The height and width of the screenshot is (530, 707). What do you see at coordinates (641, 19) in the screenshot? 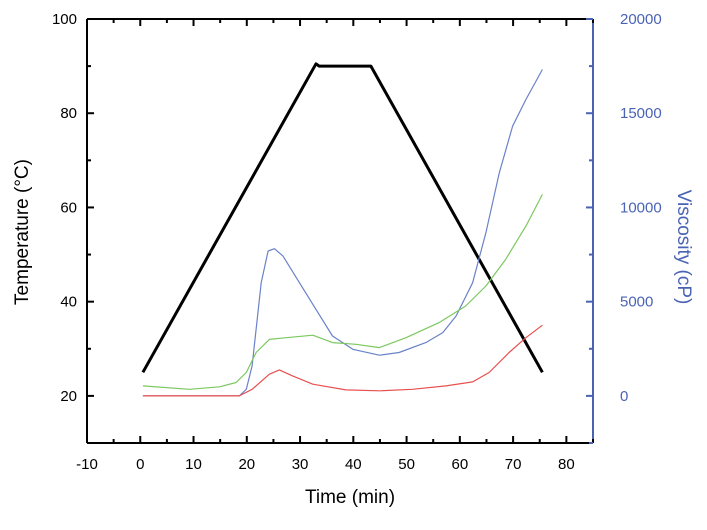
I see `y2-tick-label: 20000` at bounding box center [641, 19].